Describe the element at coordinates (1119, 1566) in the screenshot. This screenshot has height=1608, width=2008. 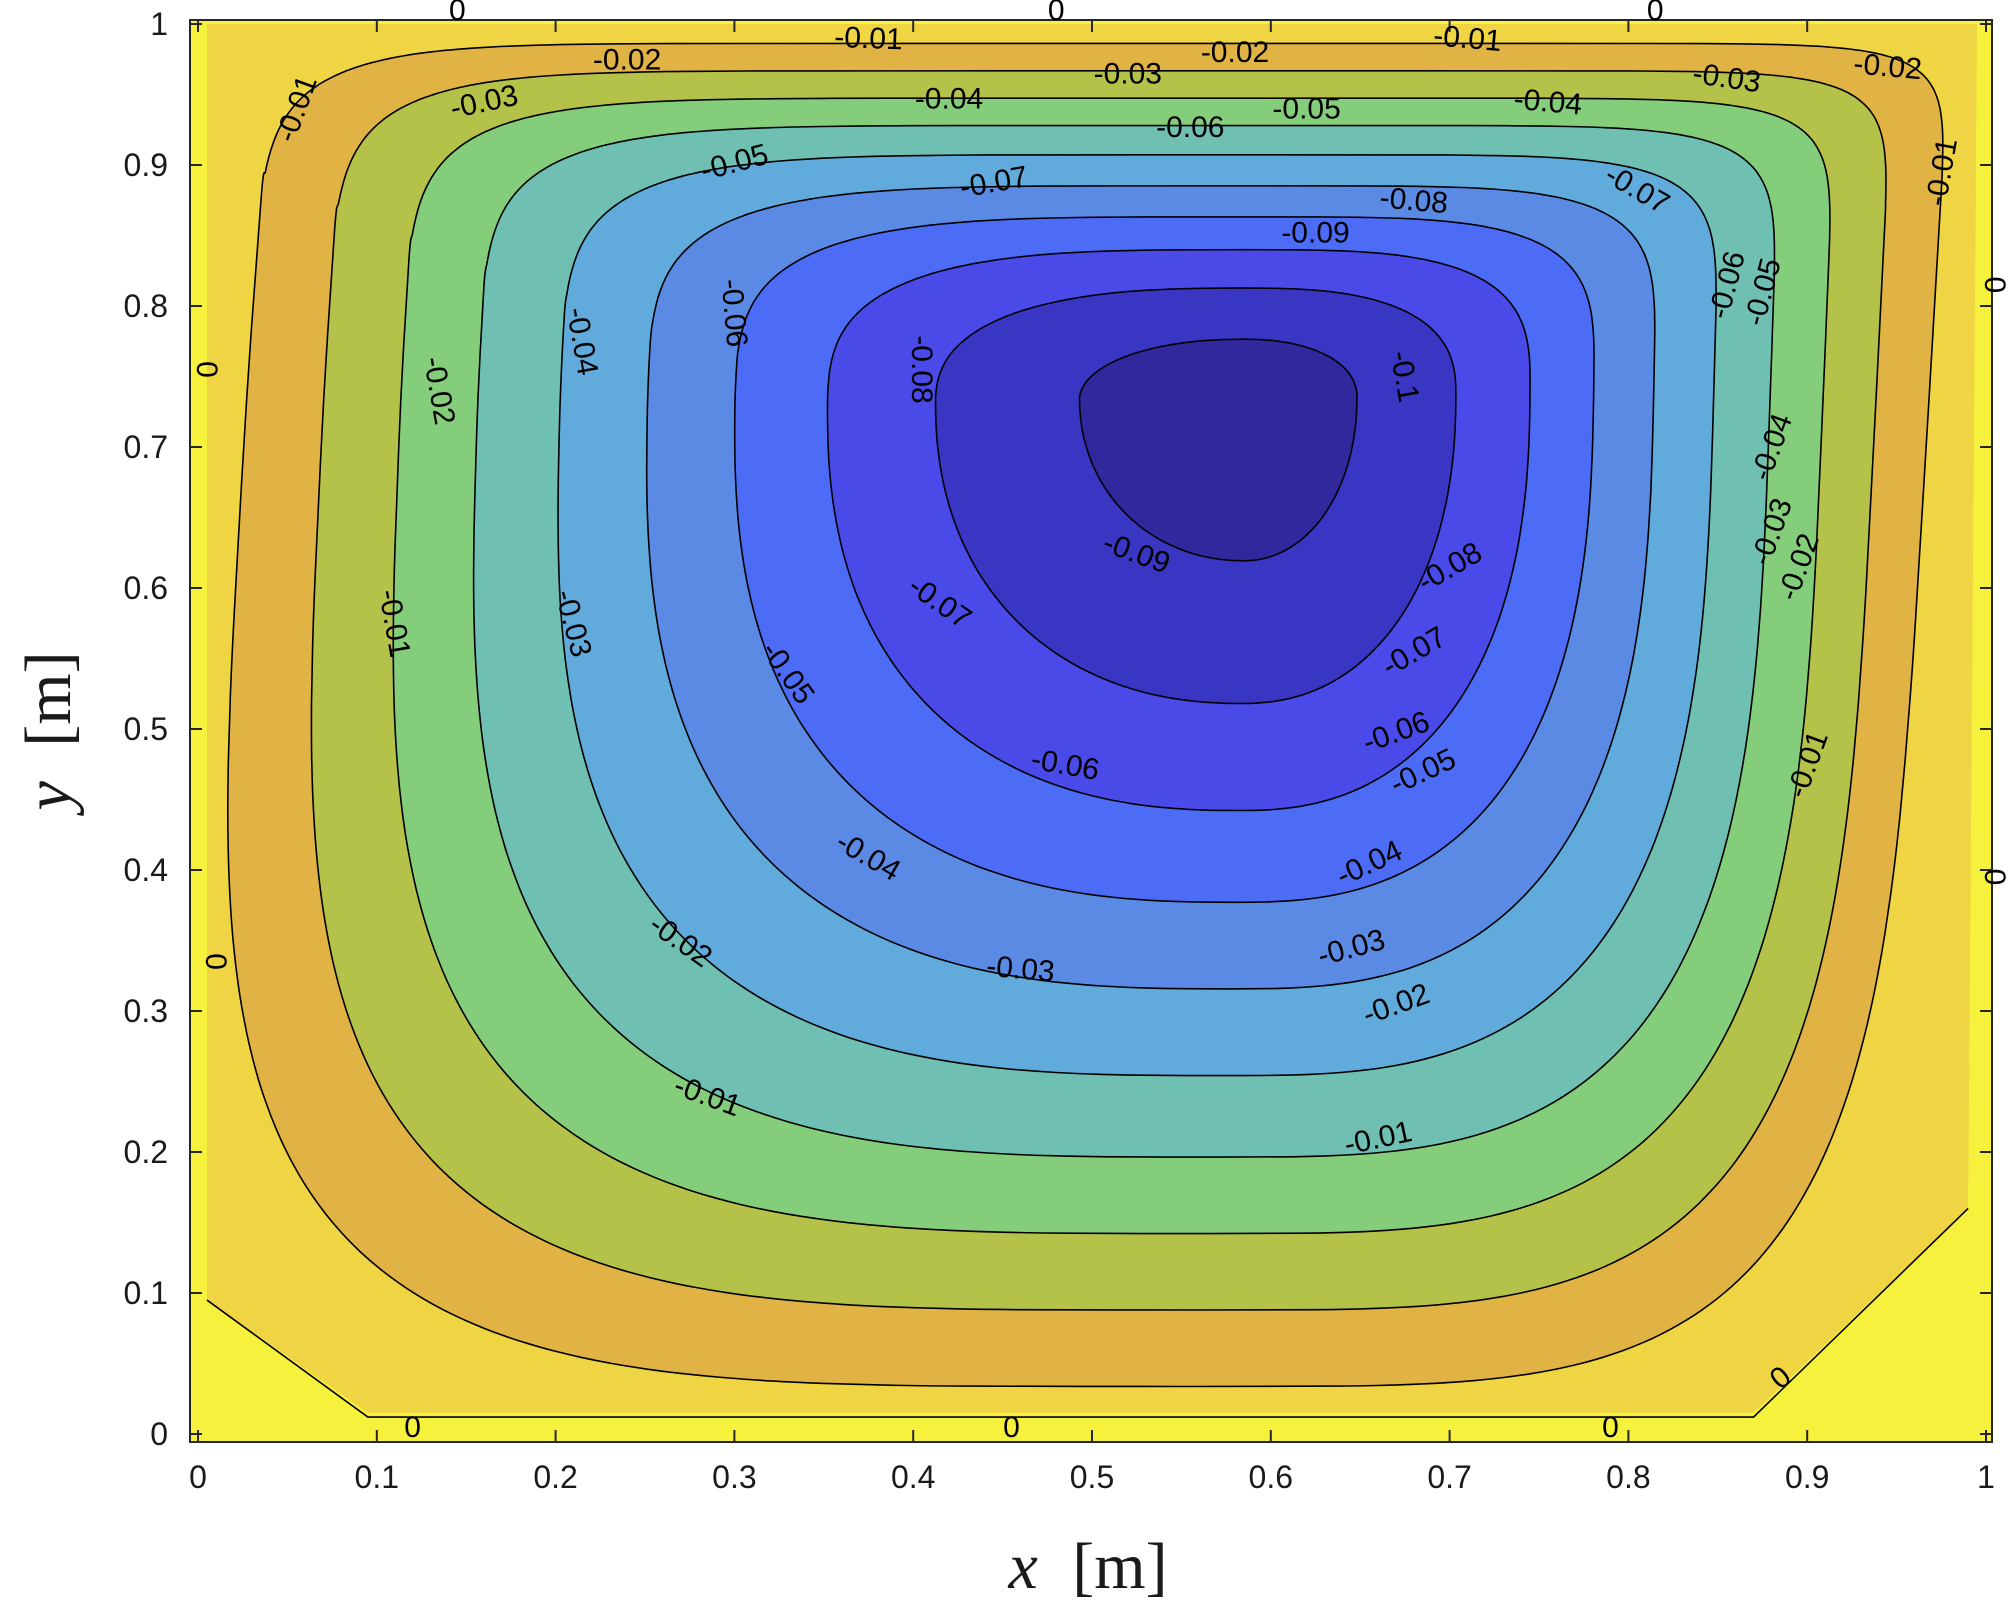
I see `x-axis-unit: [m]` at that location.